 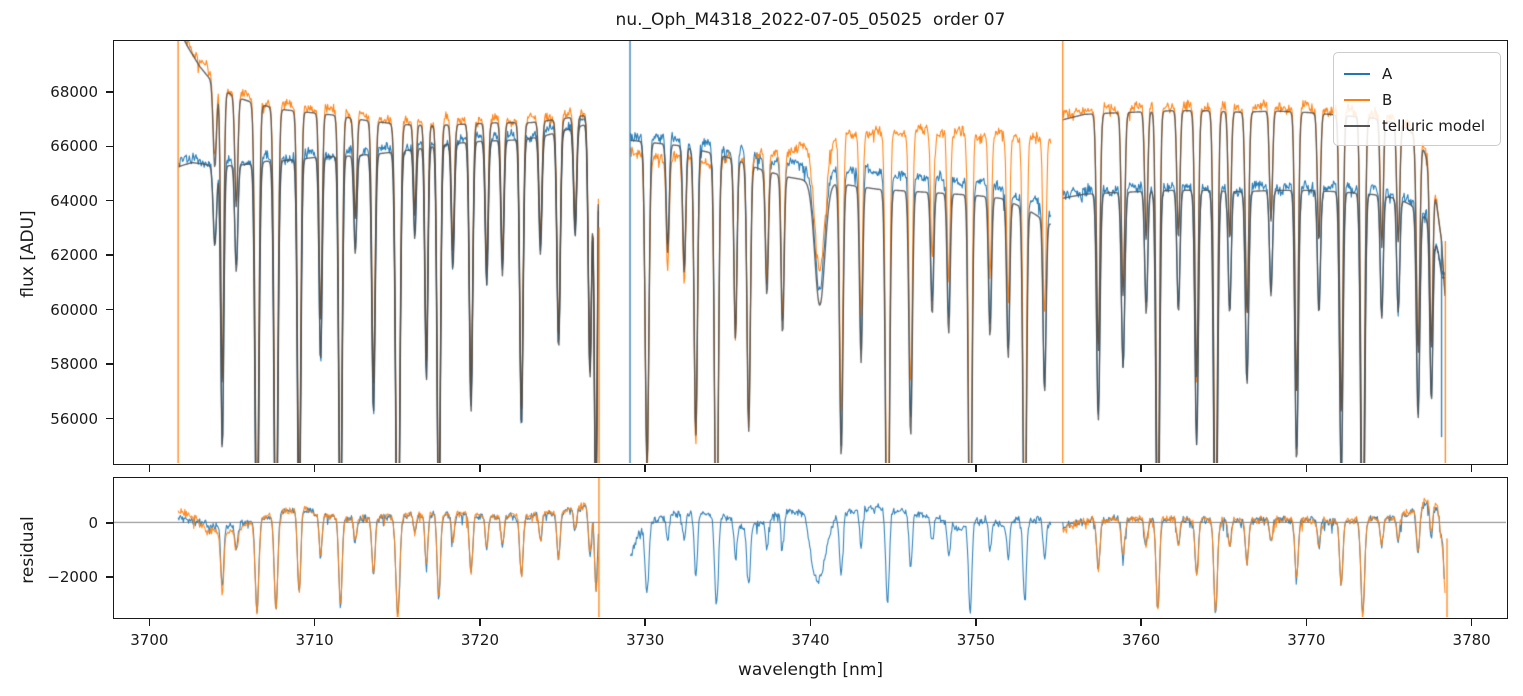 I want to click on legend: A B telluric model, so click(x=1417, y=99).